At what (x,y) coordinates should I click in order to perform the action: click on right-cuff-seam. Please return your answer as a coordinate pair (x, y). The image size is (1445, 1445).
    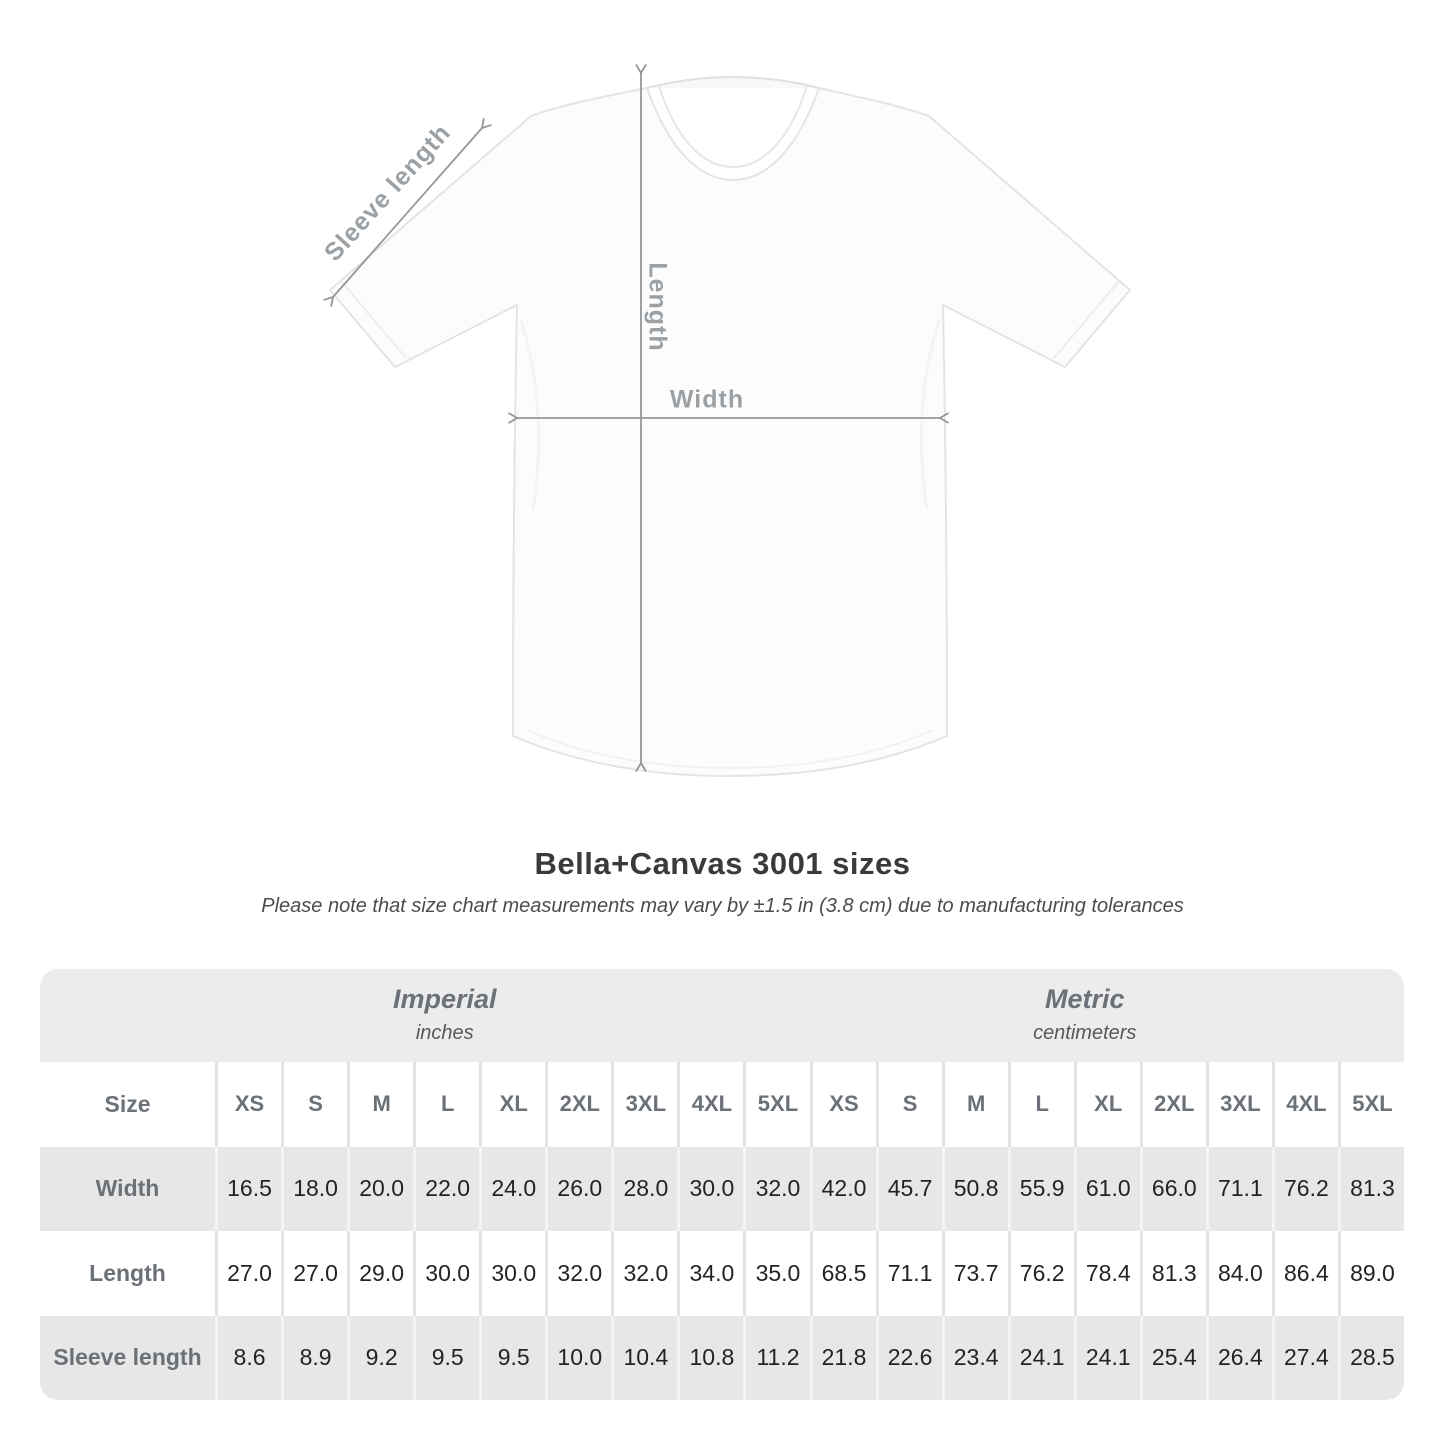
    Looking at the image, I should click on (1086, 319).